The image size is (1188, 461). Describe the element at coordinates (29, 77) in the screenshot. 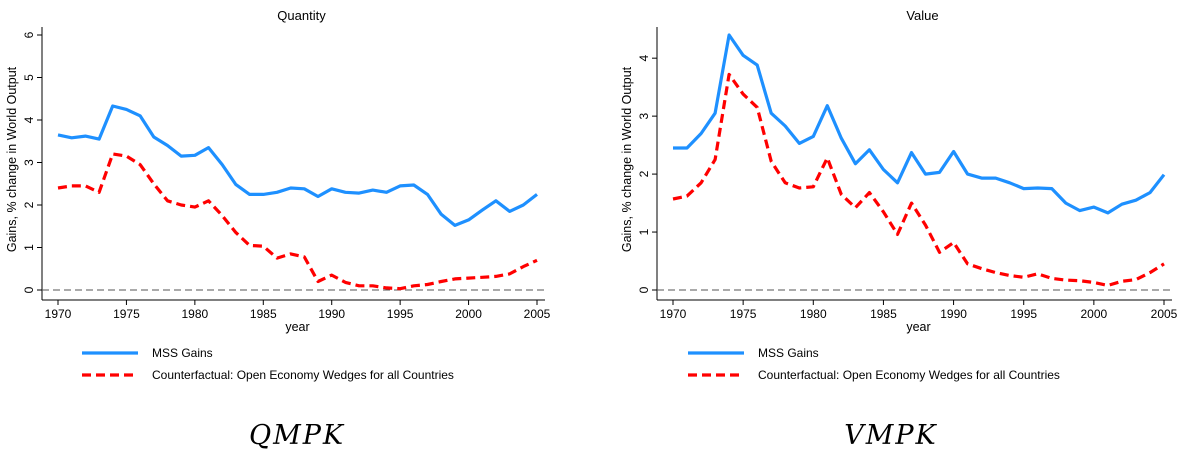

I see `y-tick-label: 5` at that location.